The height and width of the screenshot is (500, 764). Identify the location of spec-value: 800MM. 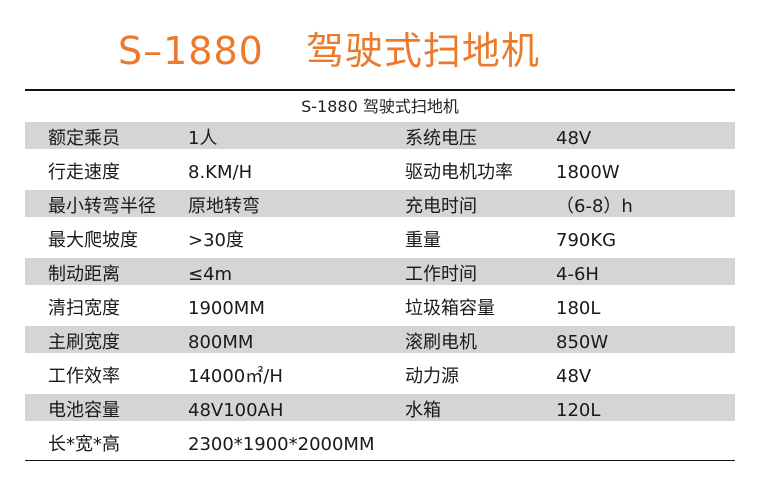
(221, 342).